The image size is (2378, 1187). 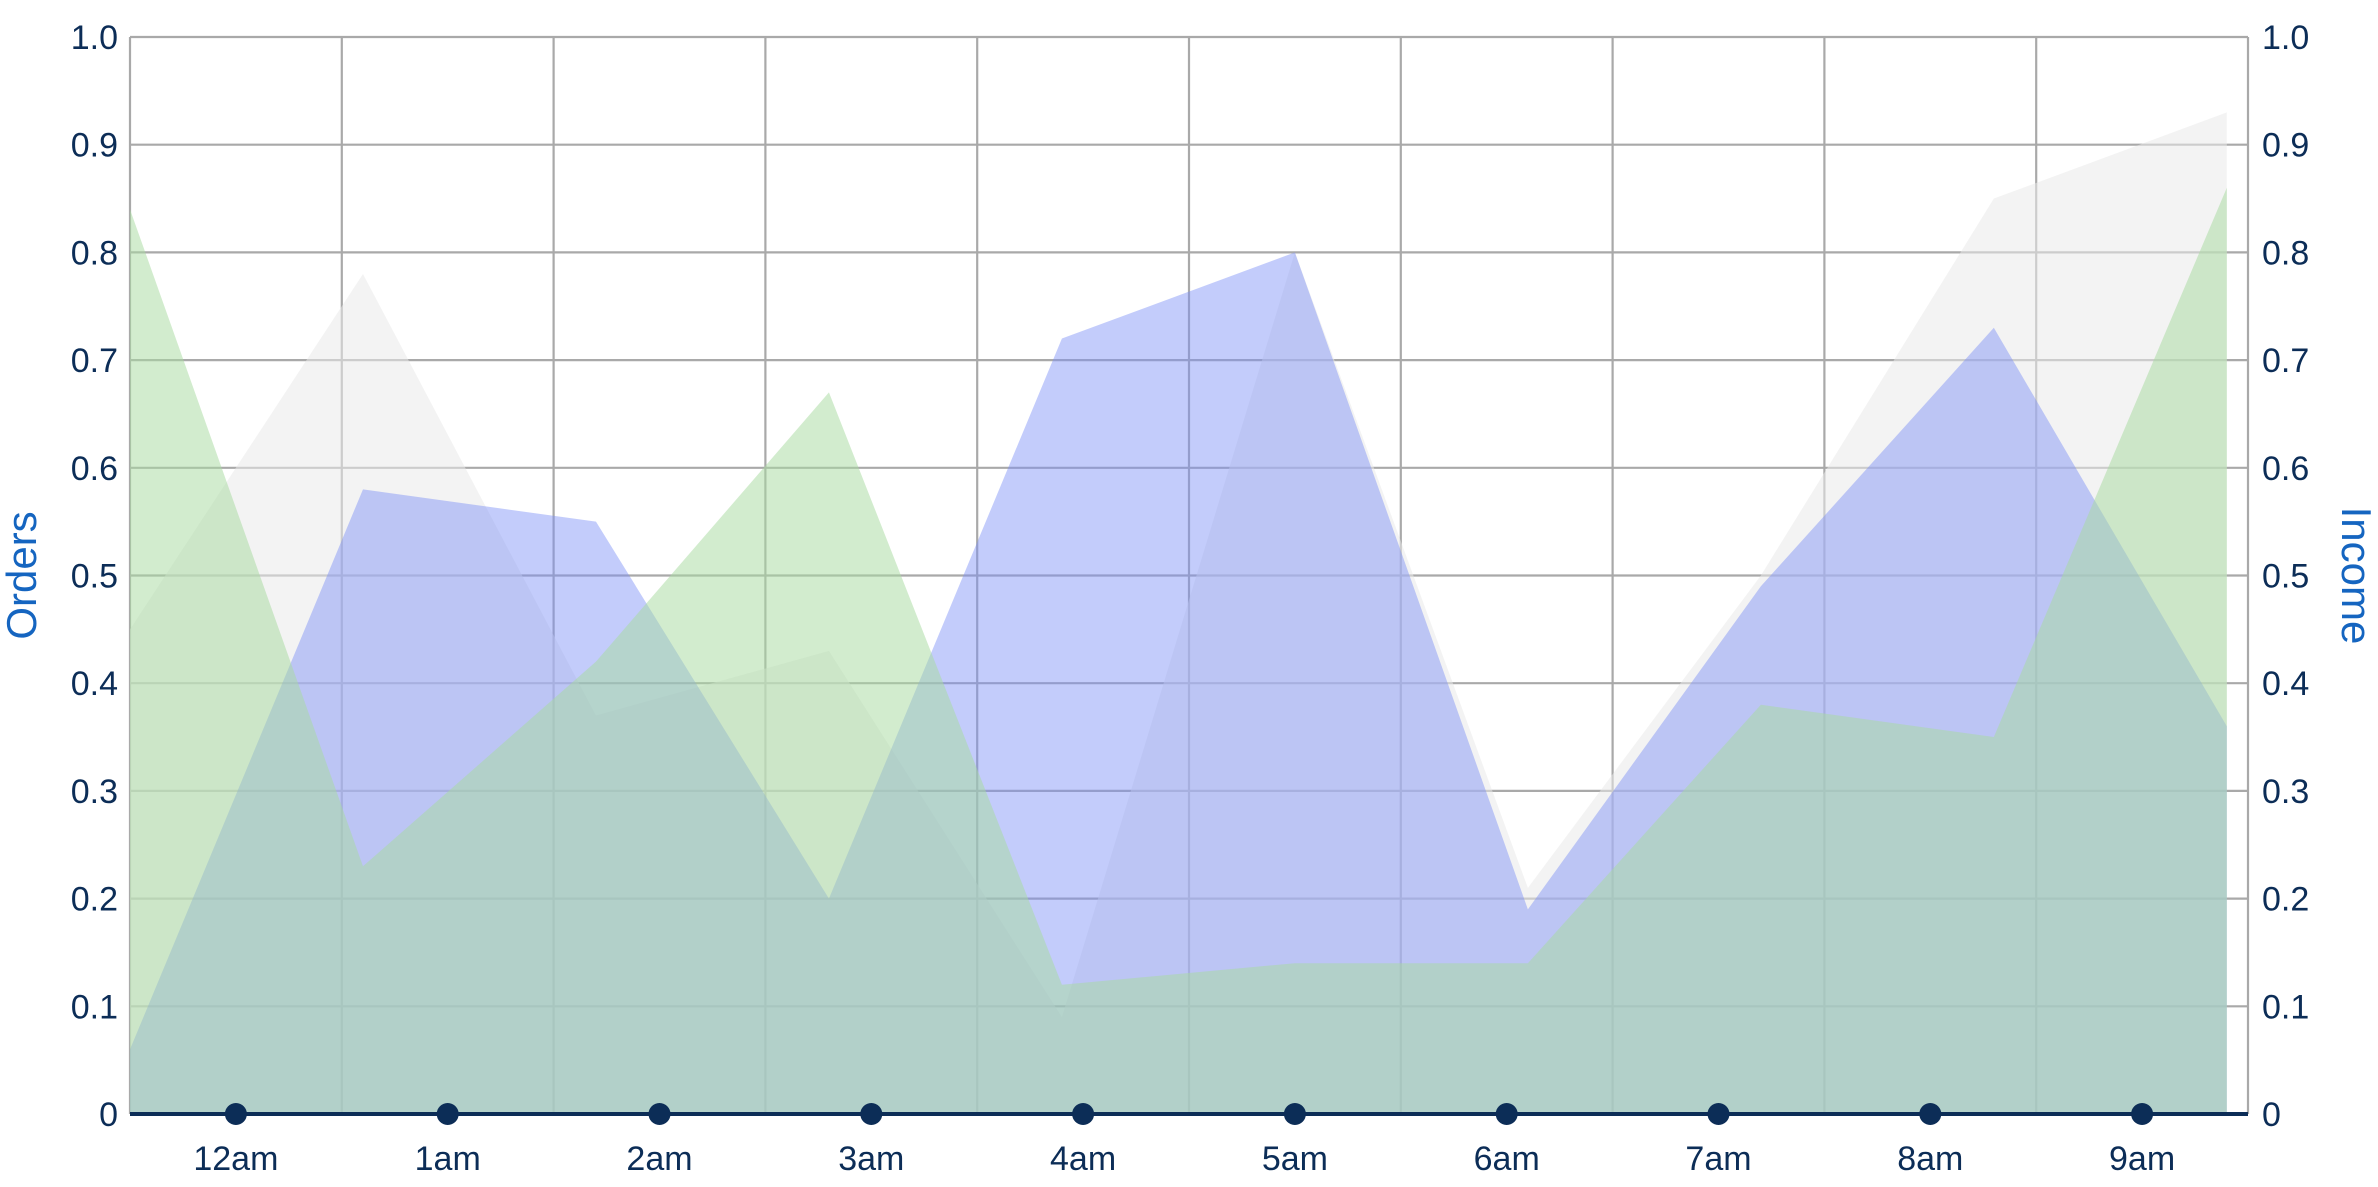 I want to click on right-y-tick-label: 0.3, so click(x=2285, y=792).